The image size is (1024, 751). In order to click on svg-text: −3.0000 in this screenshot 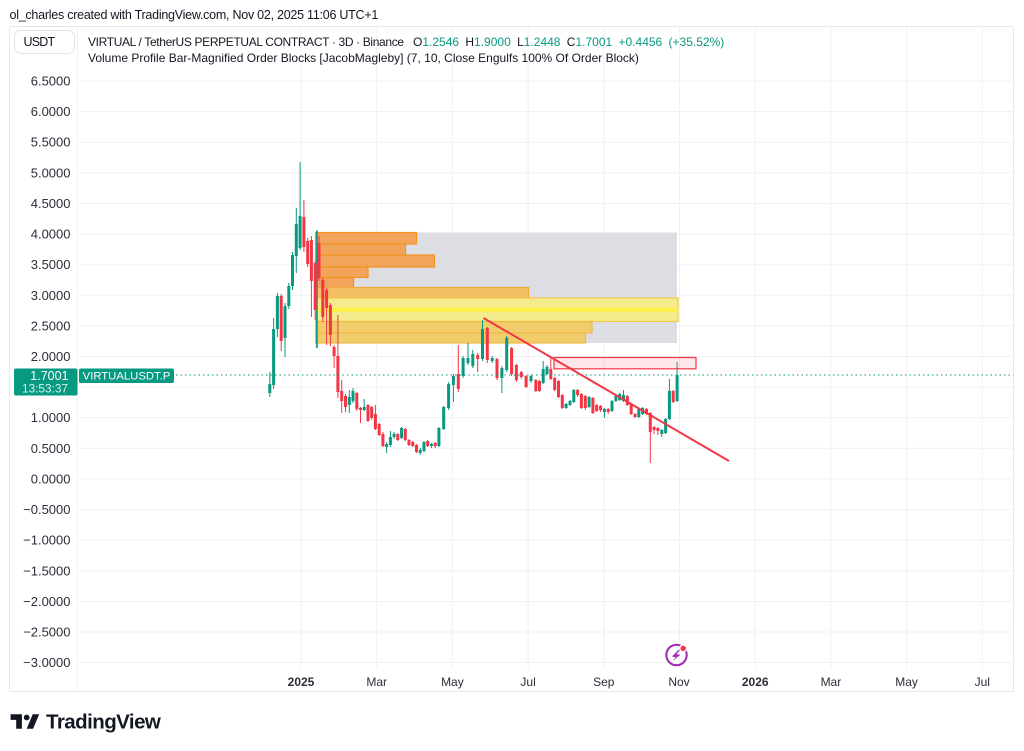, I will do `click(46, 662)`.